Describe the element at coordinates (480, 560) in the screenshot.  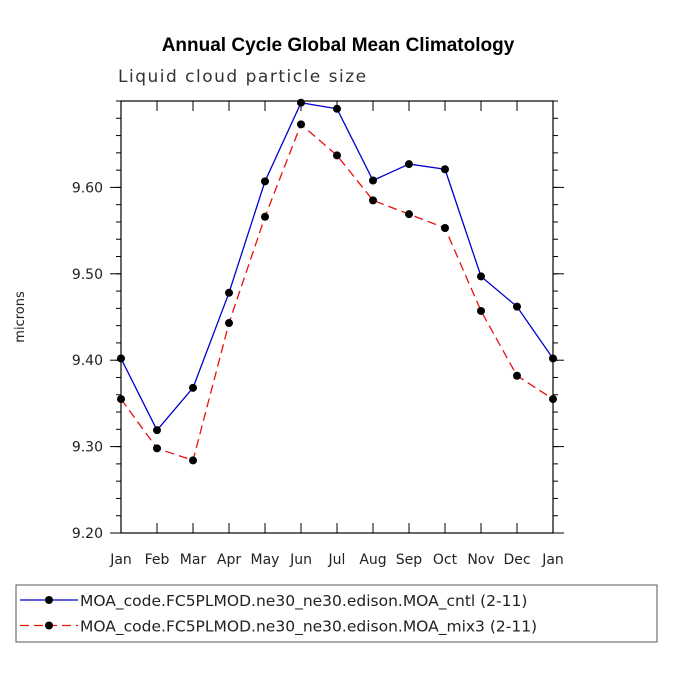
I see `x-tick-label: Nov` at that location.